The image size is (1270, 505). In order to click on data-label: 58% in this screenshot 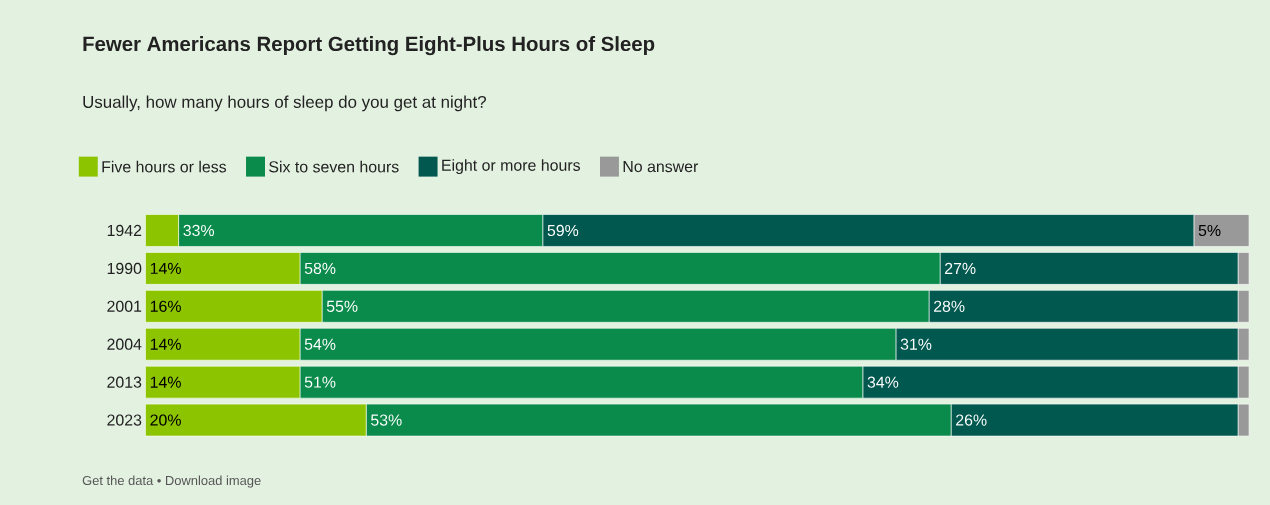, I will do `click(320, 268)`.